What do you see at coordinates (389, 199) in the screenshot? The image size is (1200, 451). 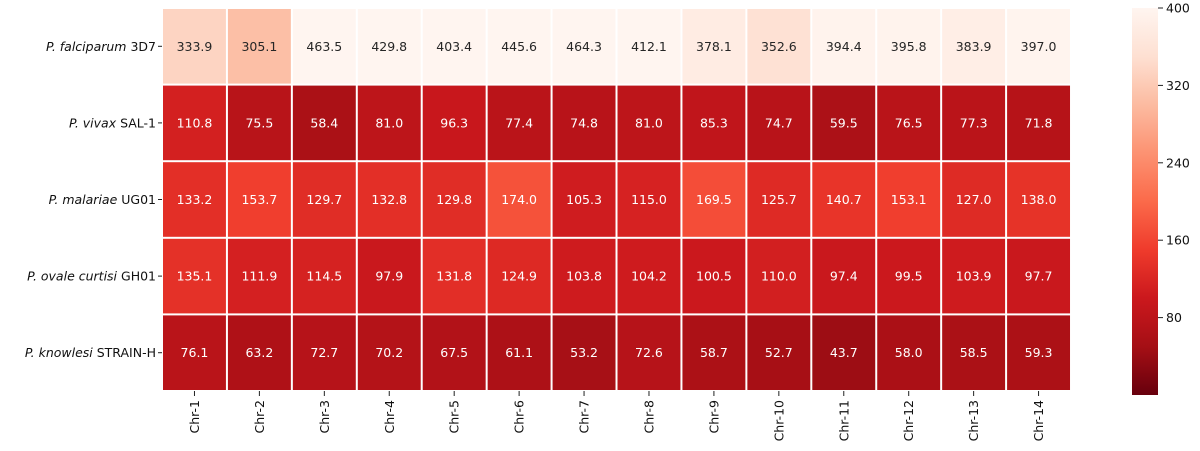 I see `cell-value-label: 132.8` at bounding box center [389, 199].